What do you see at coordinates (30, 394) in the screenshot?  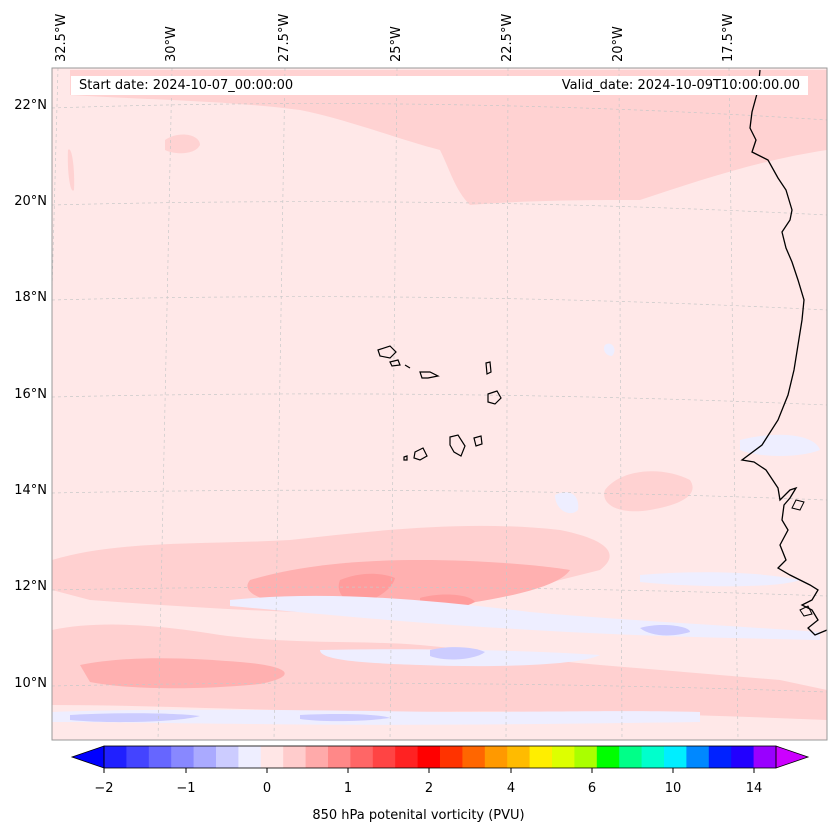 I see `lat-label: 16°N` at bounding box center [30, 394].